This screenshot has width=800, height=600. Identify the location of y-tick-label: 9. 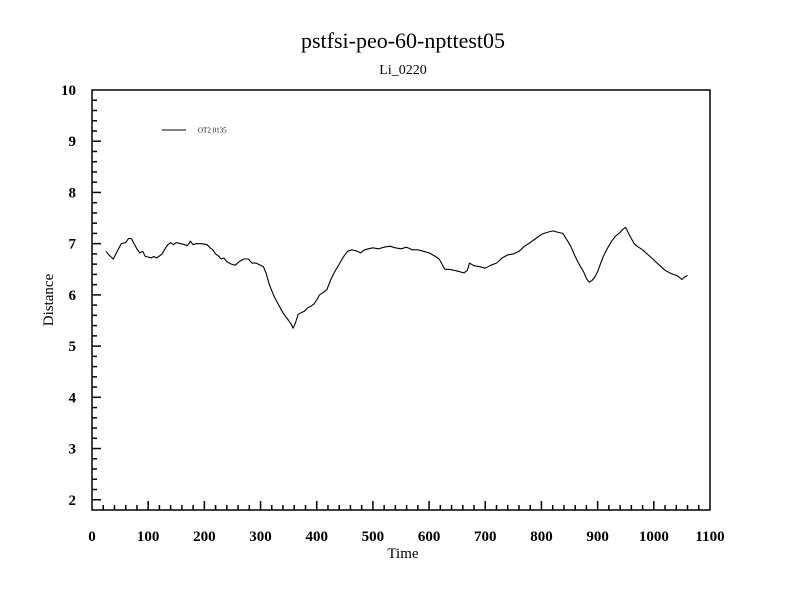
(73, 142).